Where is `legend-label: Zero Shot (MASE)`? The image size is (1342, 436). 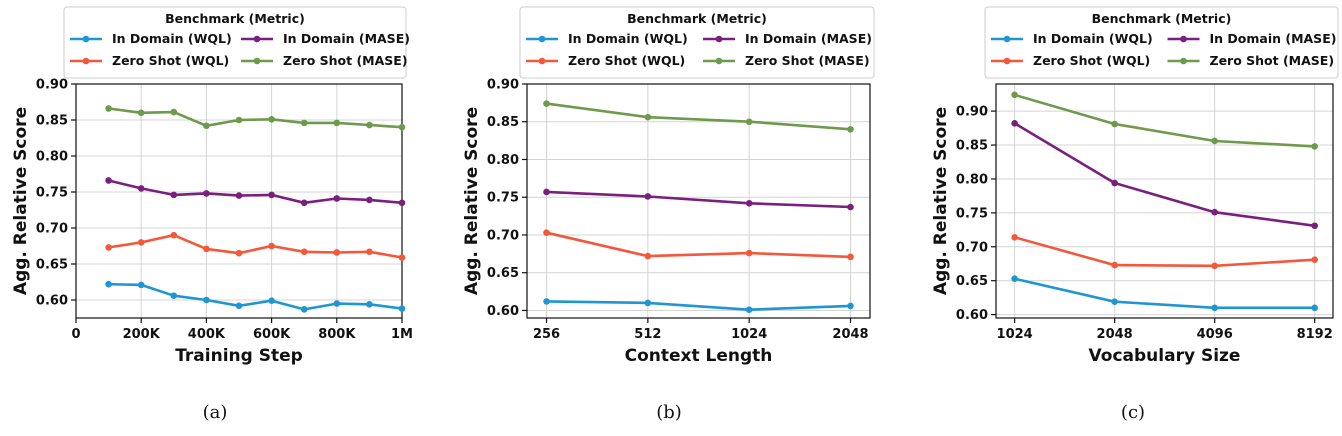 legend-label: Zero Shot (MASE) is located at coordinates (807, 60).